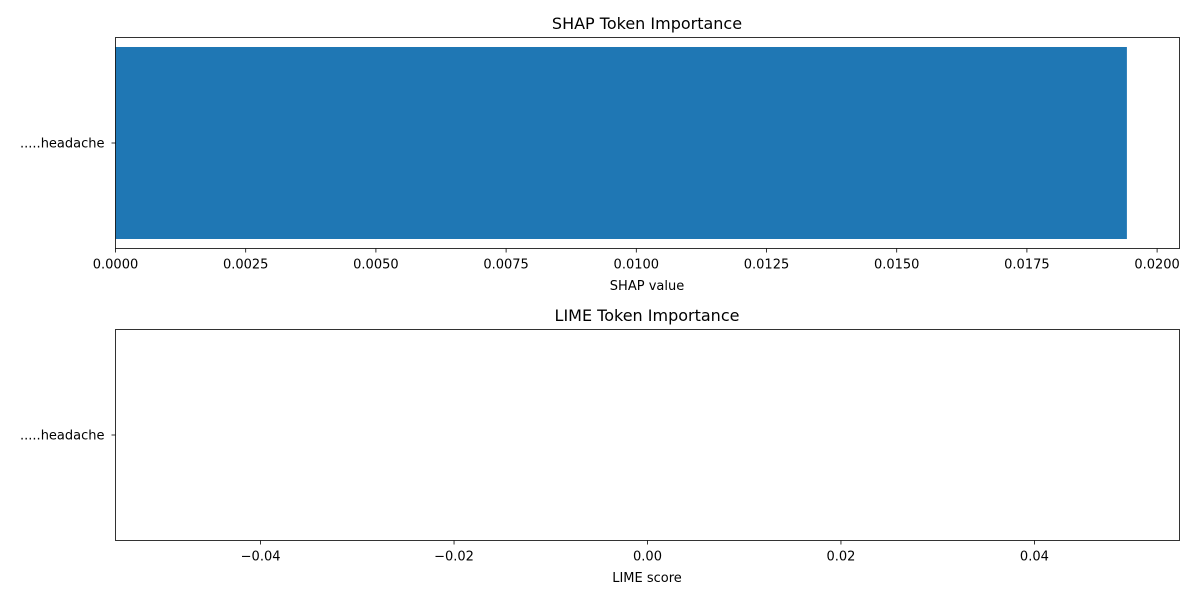 The width and height of the screenshot is (1200, 600). What do you see at coordinates (116, 265) in the screenshot?
I see `shap-x-tick-label-0: 0.0000` at bounding box center [116, 265].